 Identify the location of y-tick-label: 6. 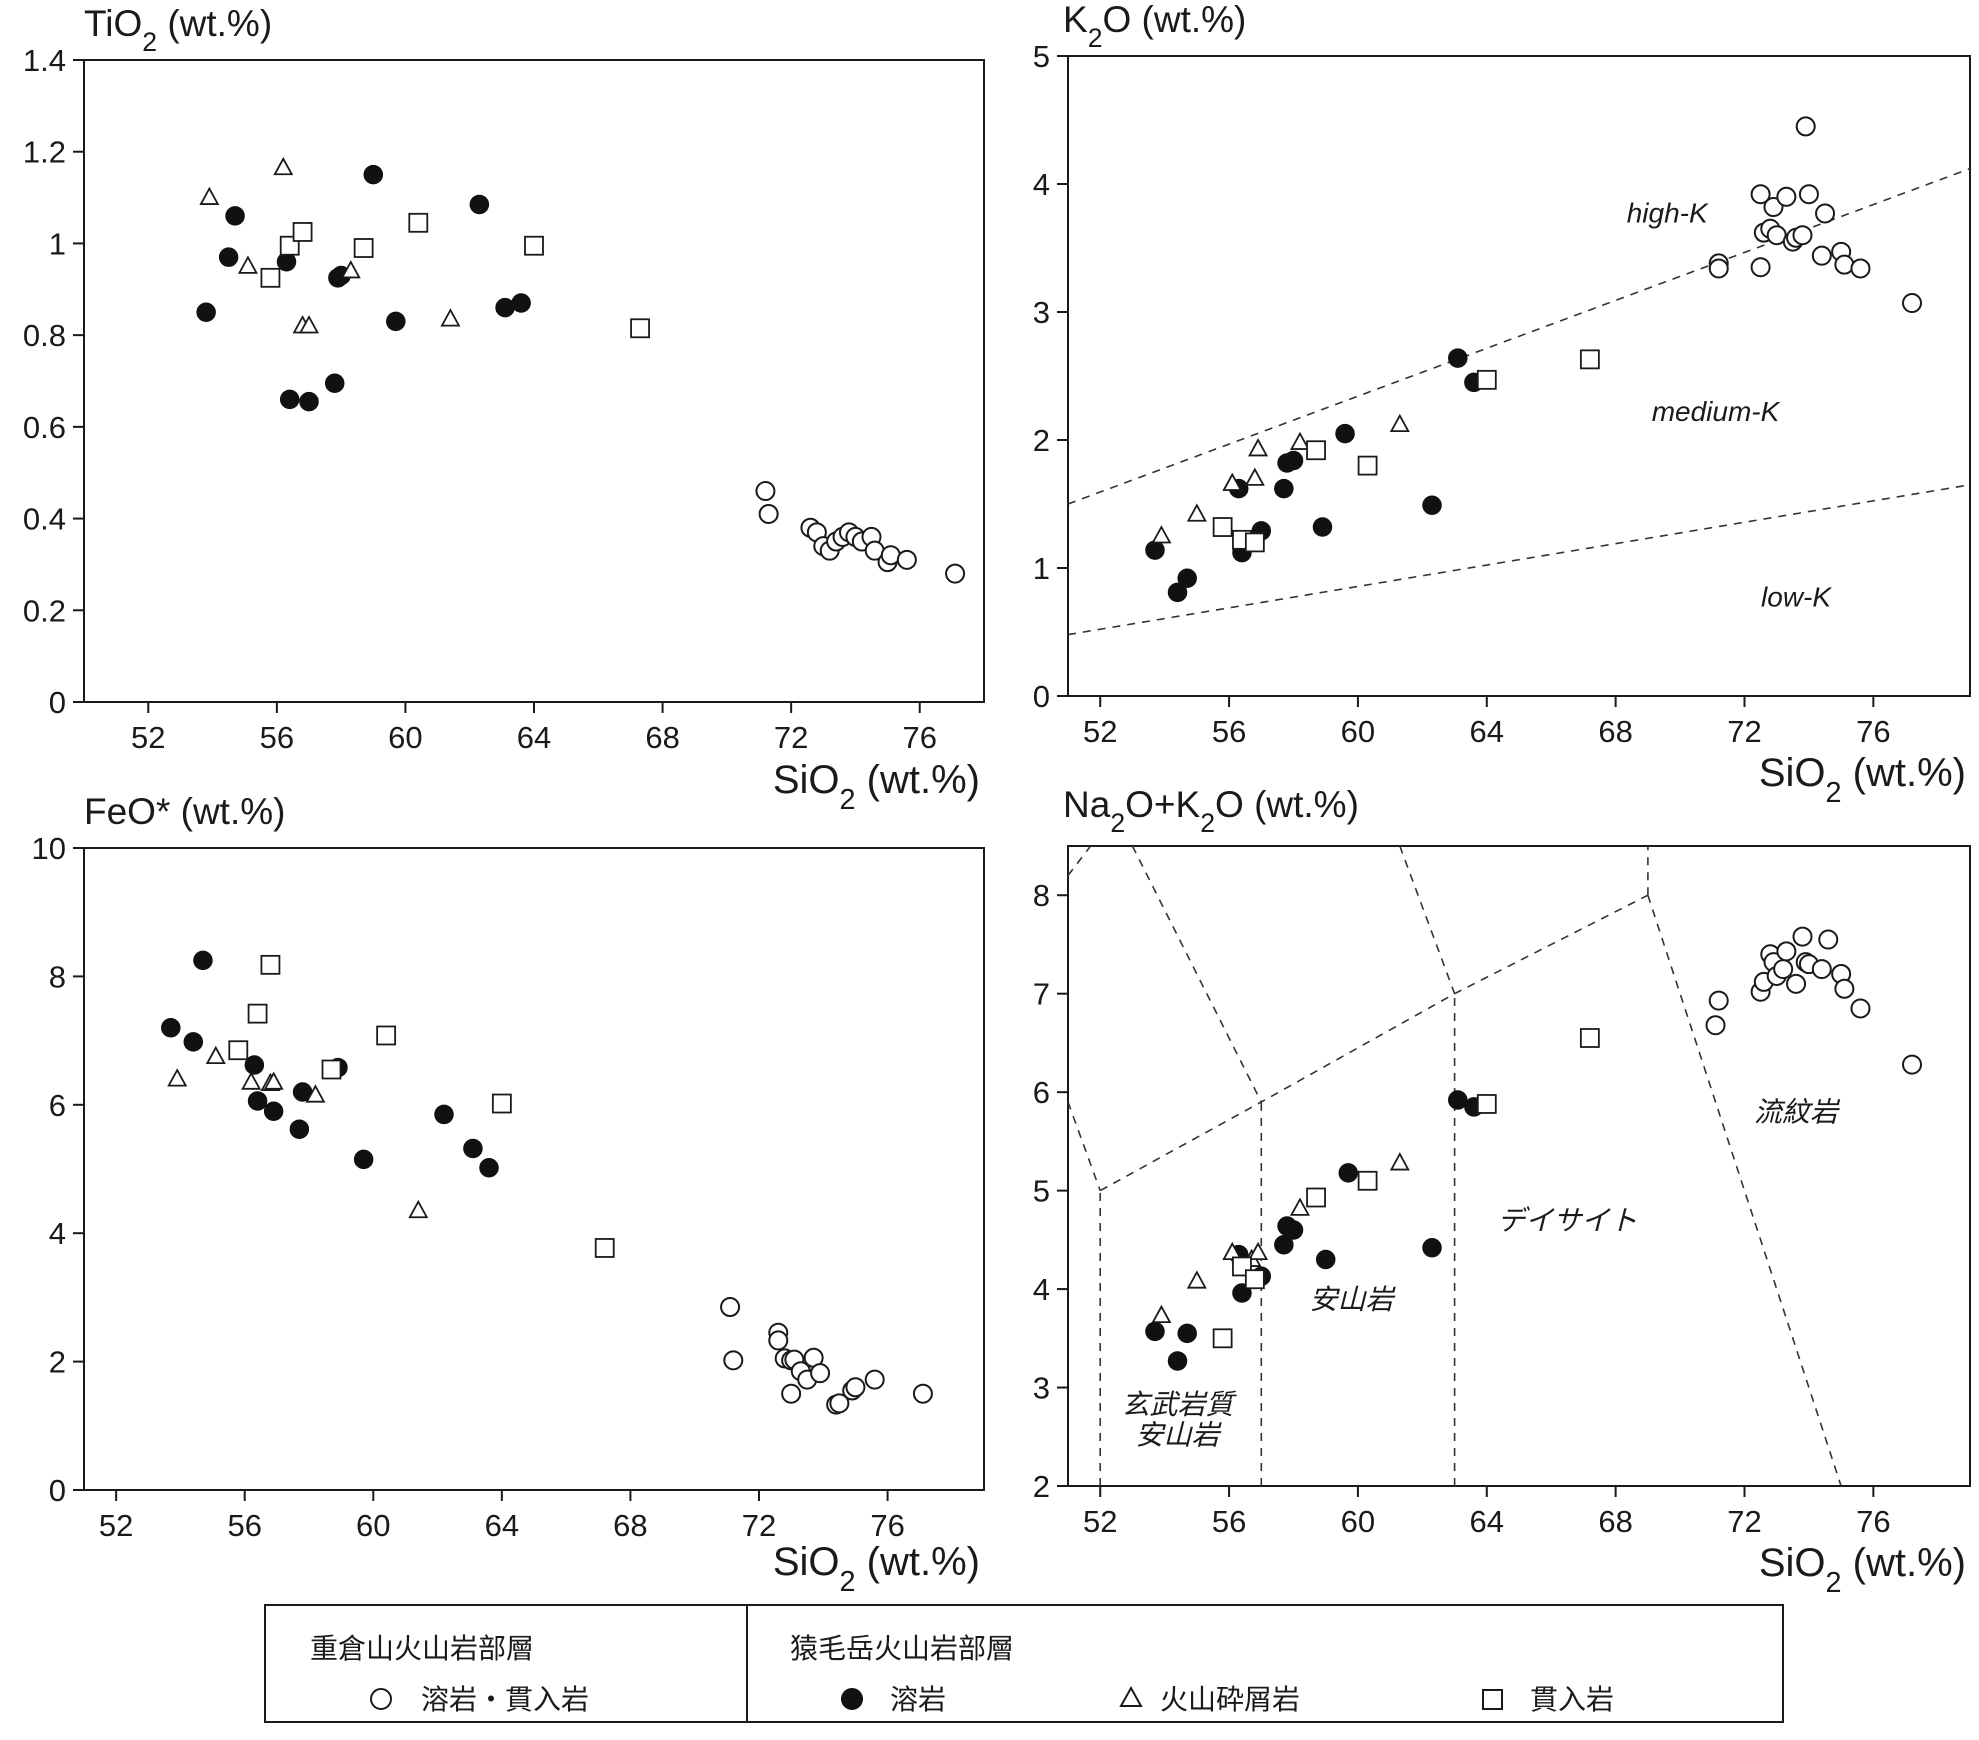
(57, 1105).